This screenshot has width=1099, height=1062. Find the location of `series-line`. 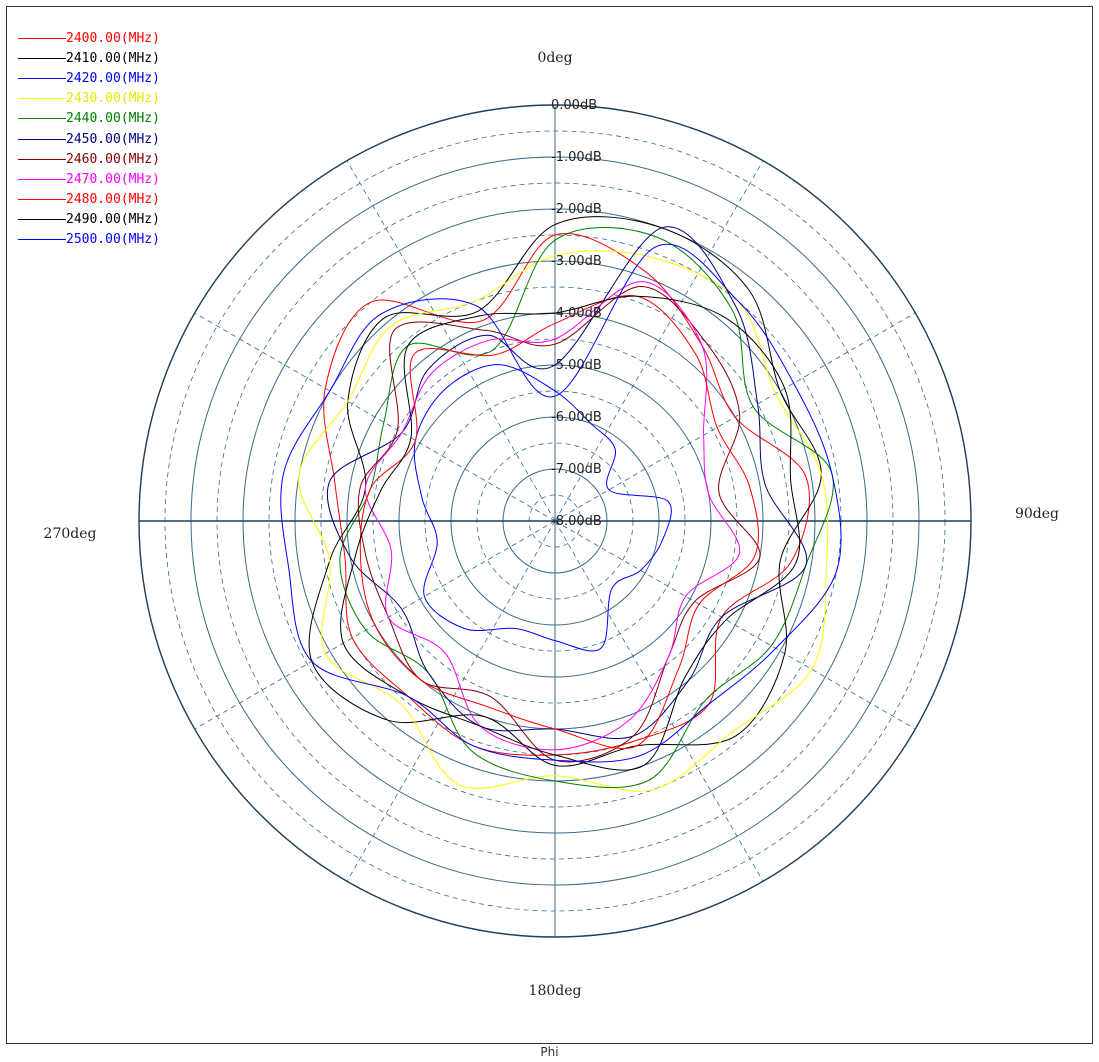

series-line is located at coordinates (542, 508).